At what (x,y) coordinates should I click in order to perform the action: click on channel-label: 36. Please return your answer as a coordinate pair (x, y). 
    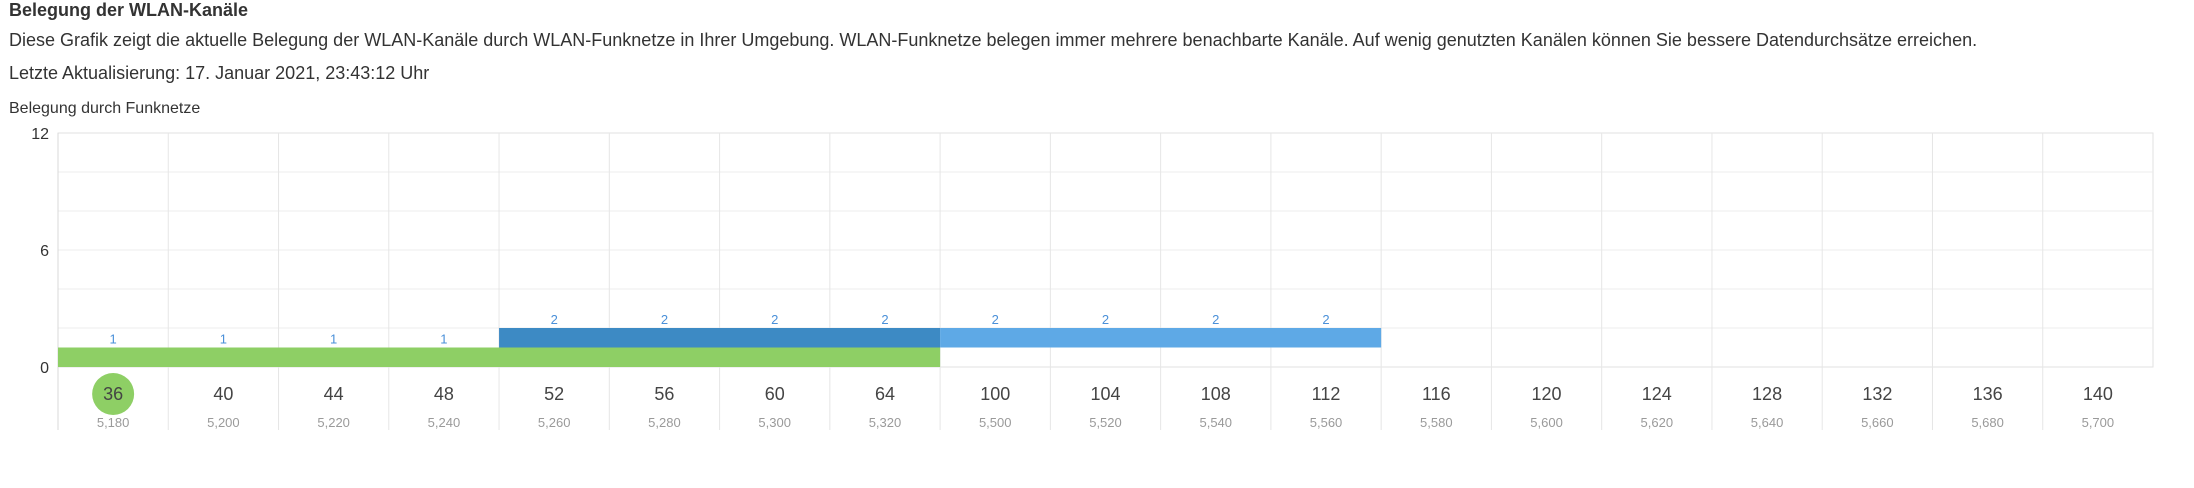
    Looking at the image, I should click on (113, 394).